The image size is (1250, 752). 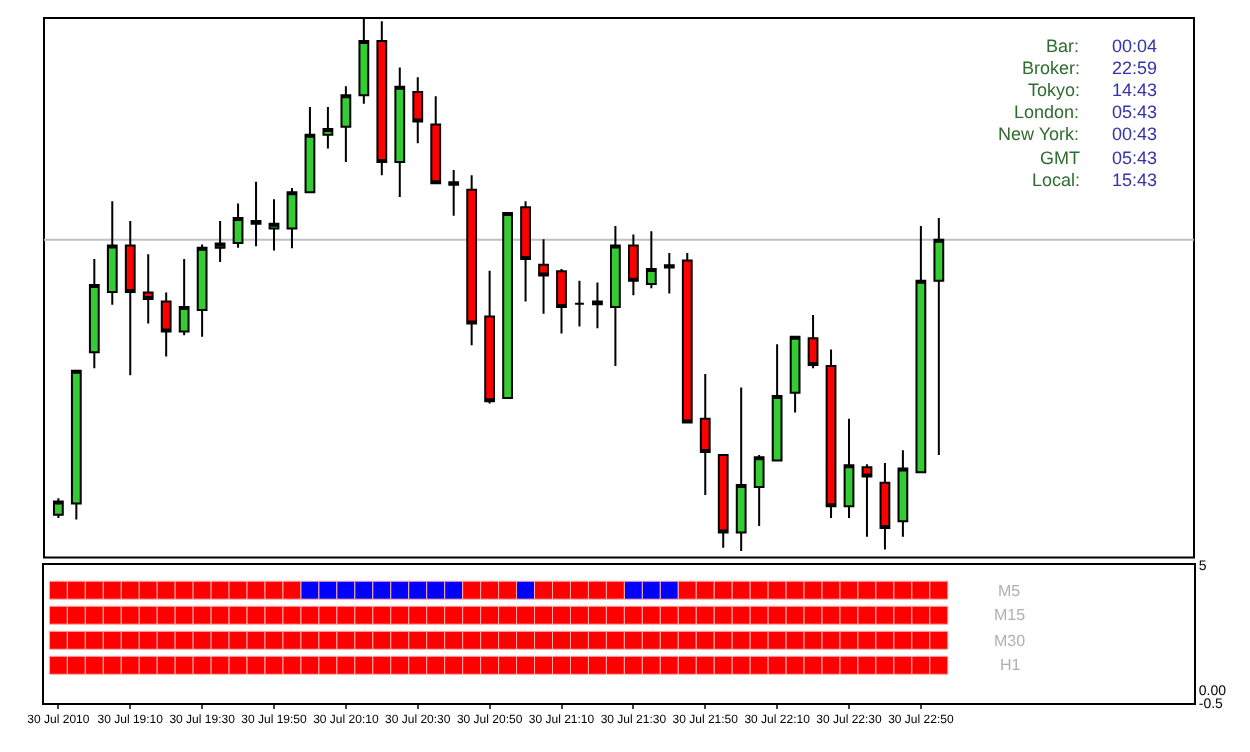 I want to click on annotation: 00:04, so click(x=1135, y=46).